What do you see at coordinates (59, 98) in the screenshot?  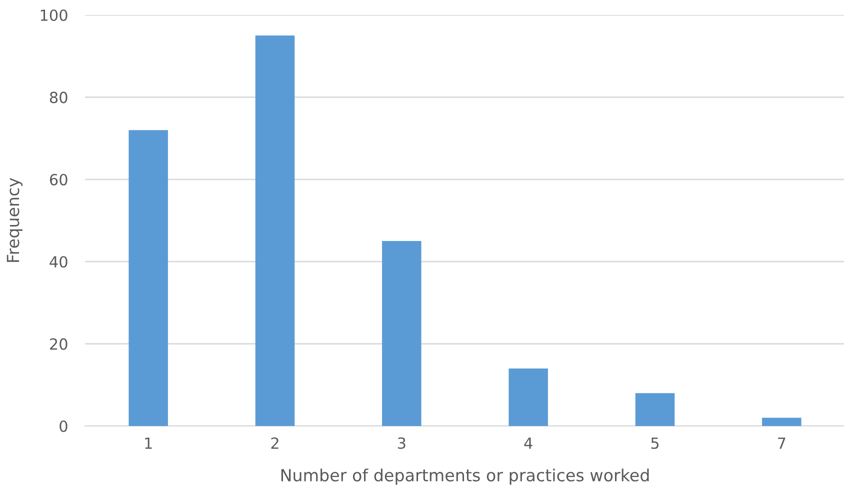 I see `y-tick-label: 80` at bounding box center [59, 98].